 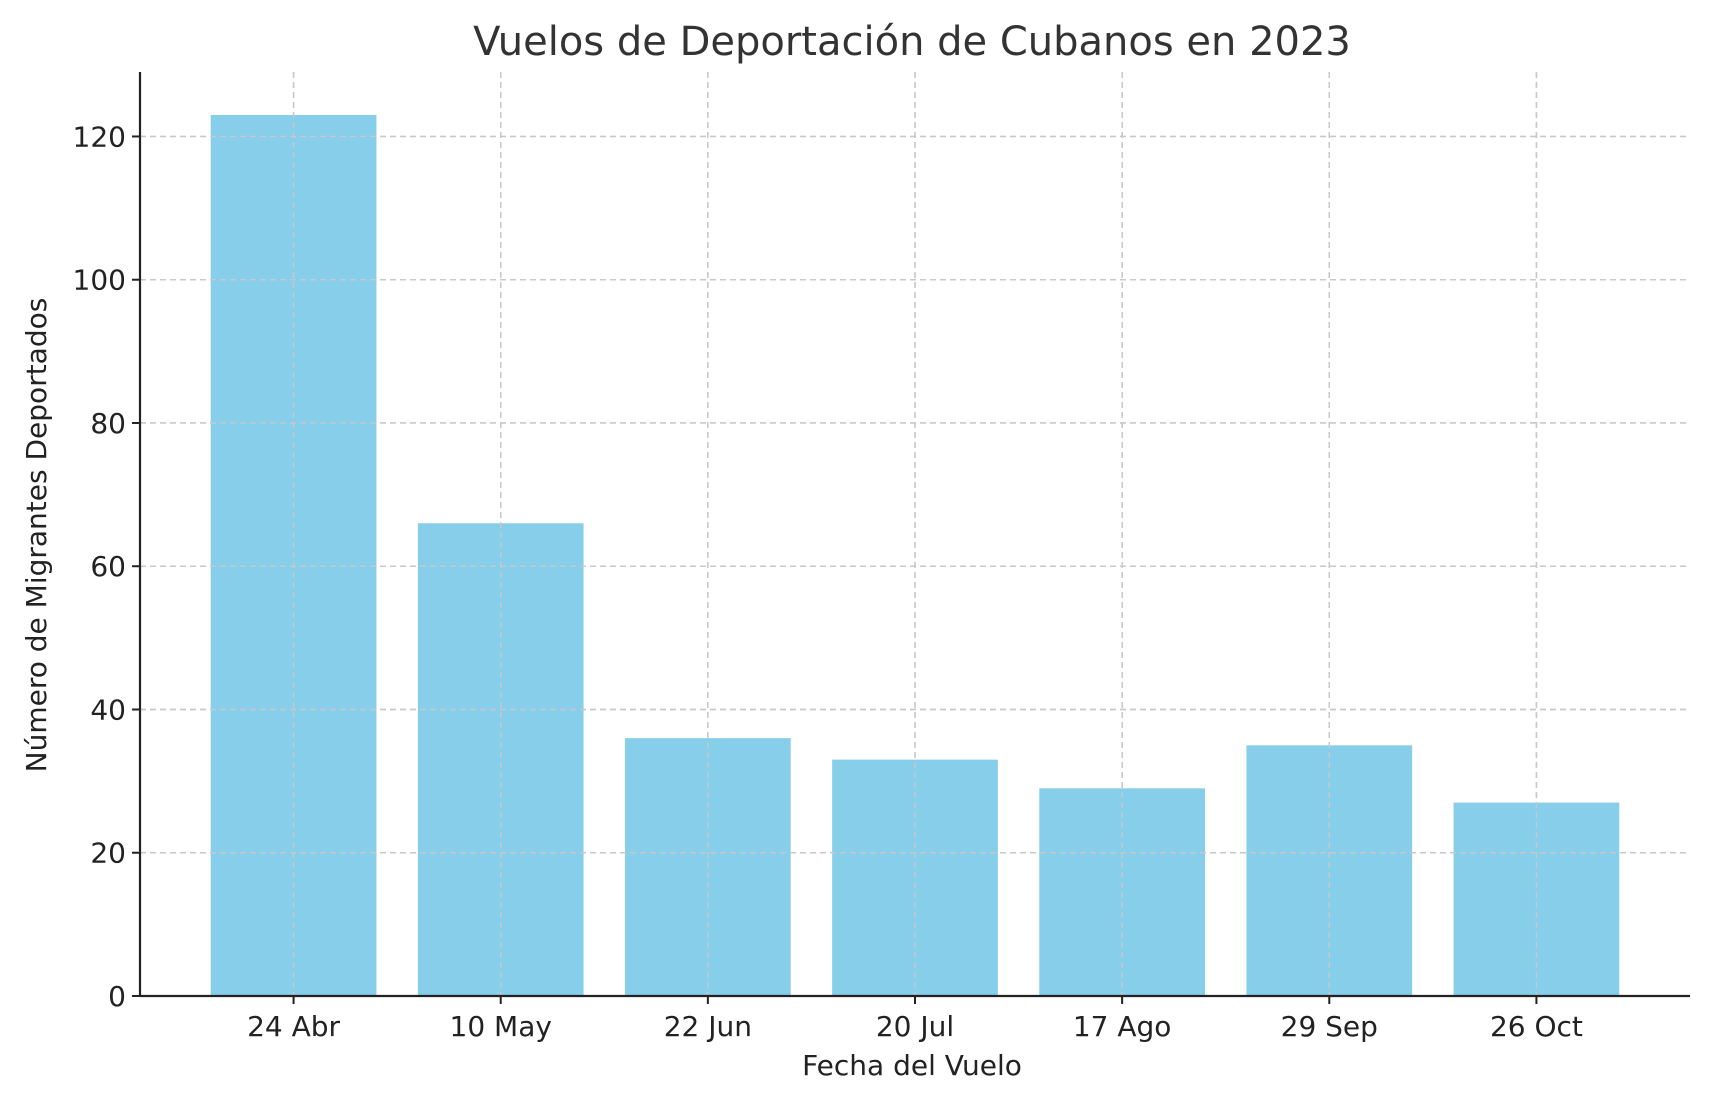 I want to click on y-tick-label: 100, so click(x=99, y=280).